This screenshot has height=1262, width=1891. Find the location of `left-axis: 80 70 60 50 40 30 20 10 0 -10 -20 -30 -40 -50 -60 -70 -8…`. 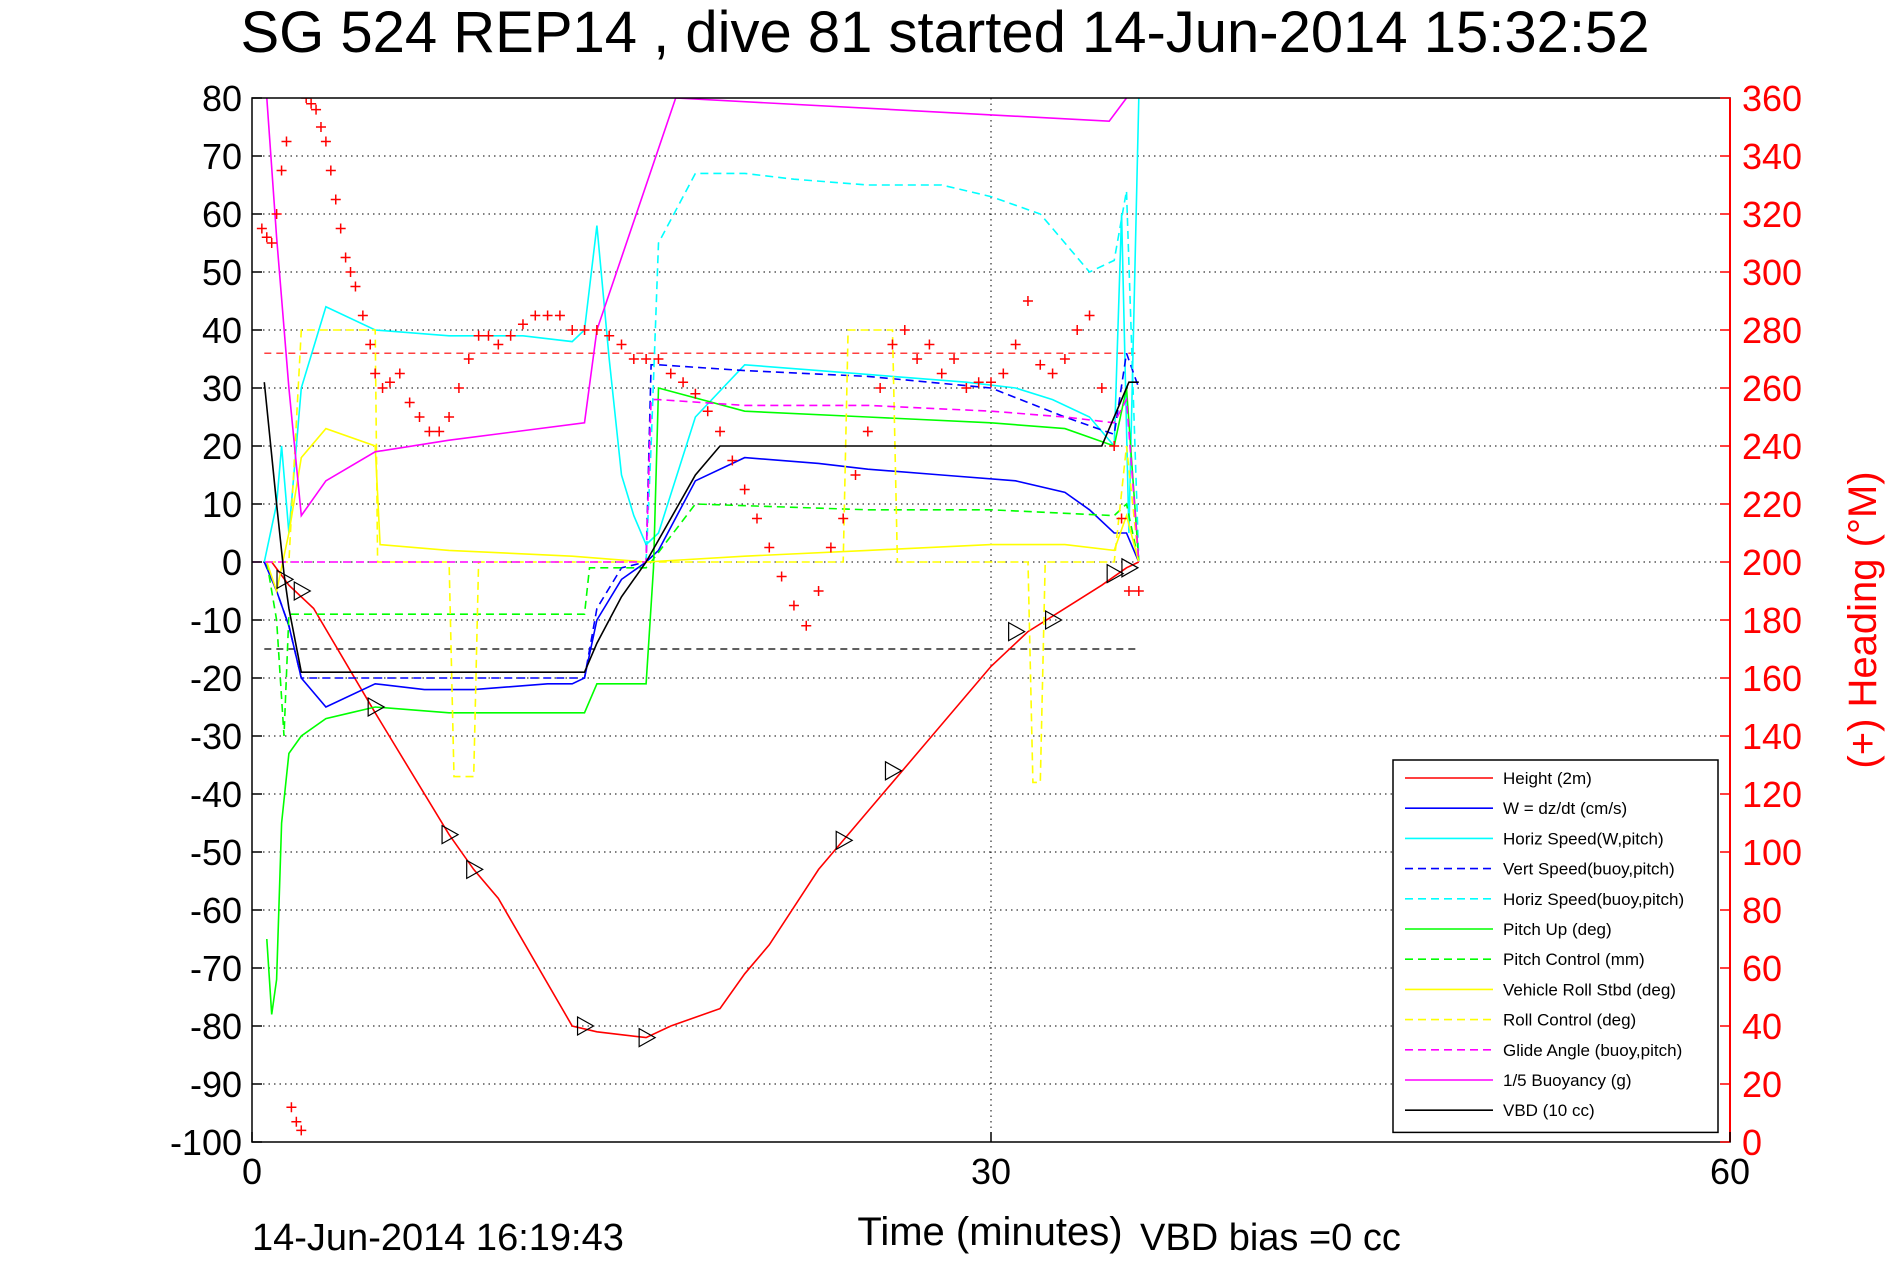

left-axis: 80 70 60 50 40 30 20 10 0 -10 -20 -30 -40 -50 -60 -70 -8… is located at coordinates (216, 620).